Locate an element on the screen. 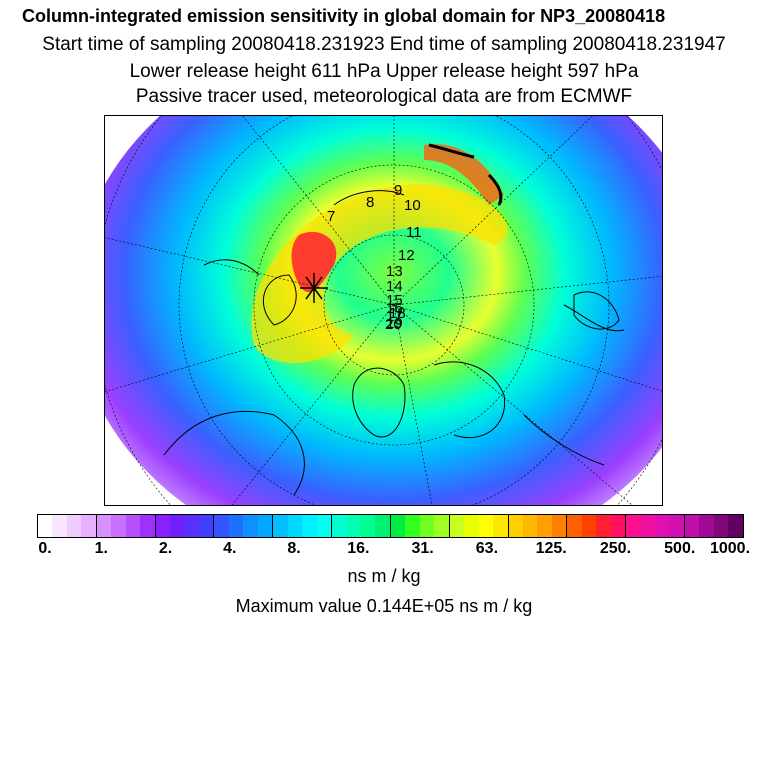  colorbar-tick-label: 1. is located at coordinates (101, 548).